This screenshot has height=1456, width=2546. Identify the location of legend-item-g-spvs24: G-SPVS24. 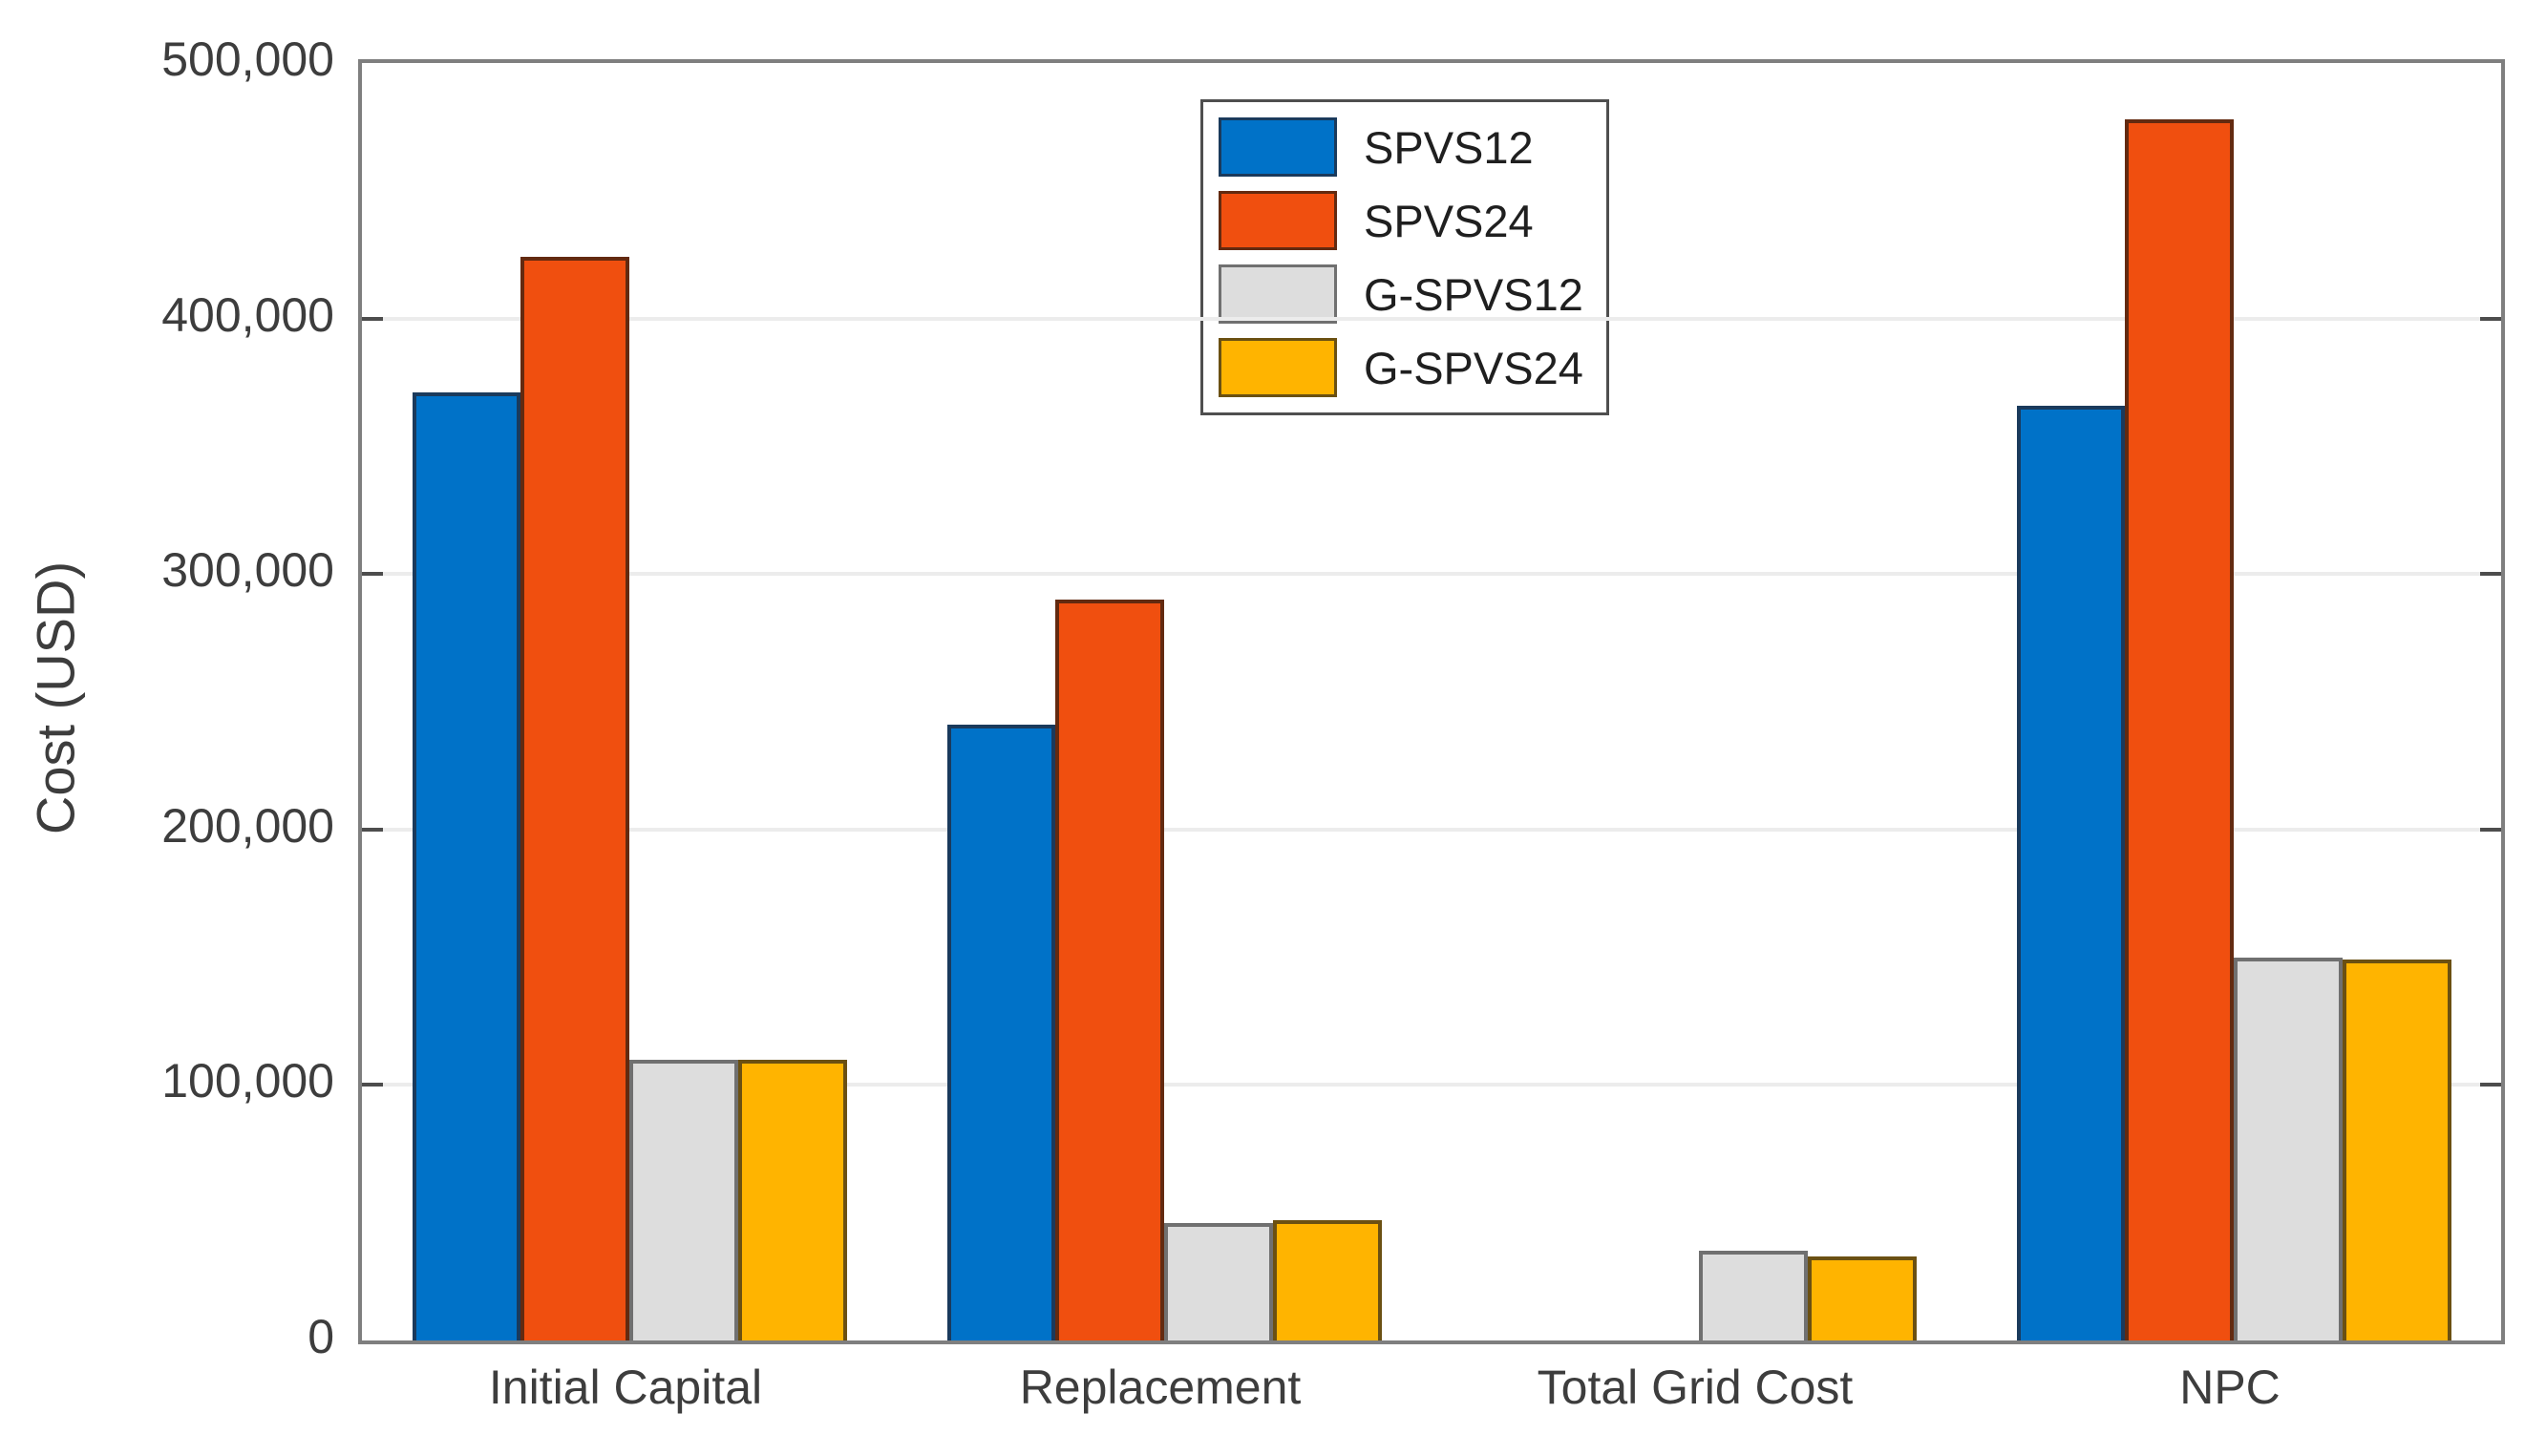
(1401, 367).